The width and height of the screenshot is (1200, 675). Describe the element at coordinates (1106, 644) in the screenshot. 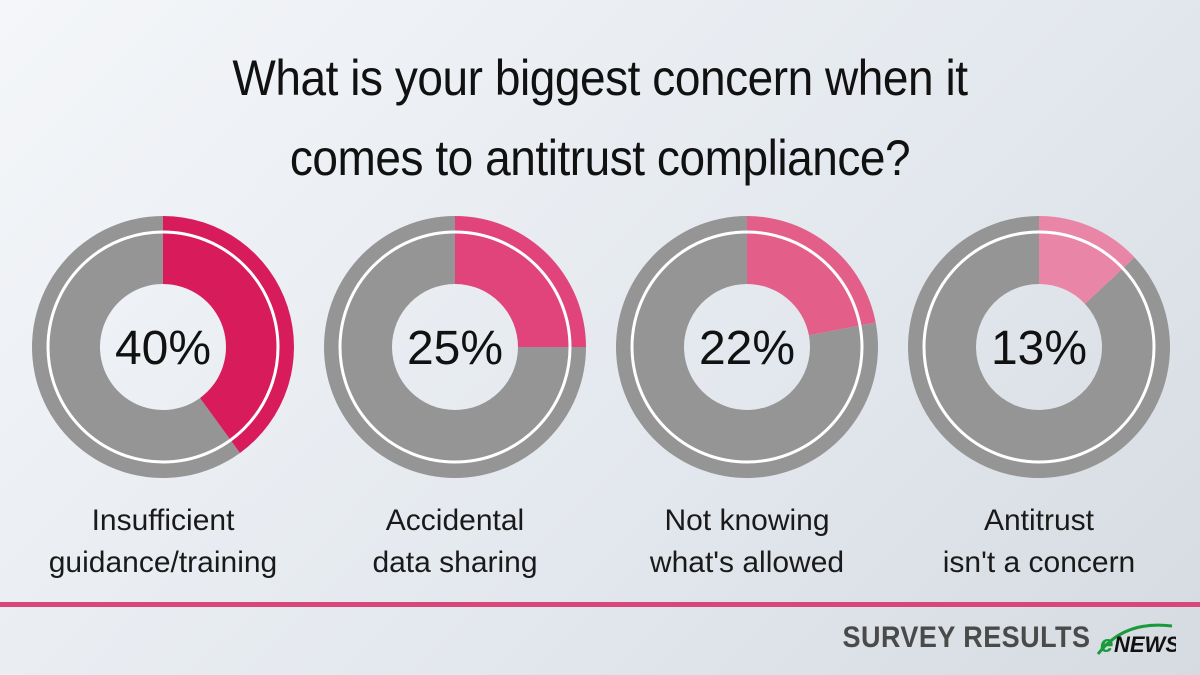

I see `svg-text: e` at that location.